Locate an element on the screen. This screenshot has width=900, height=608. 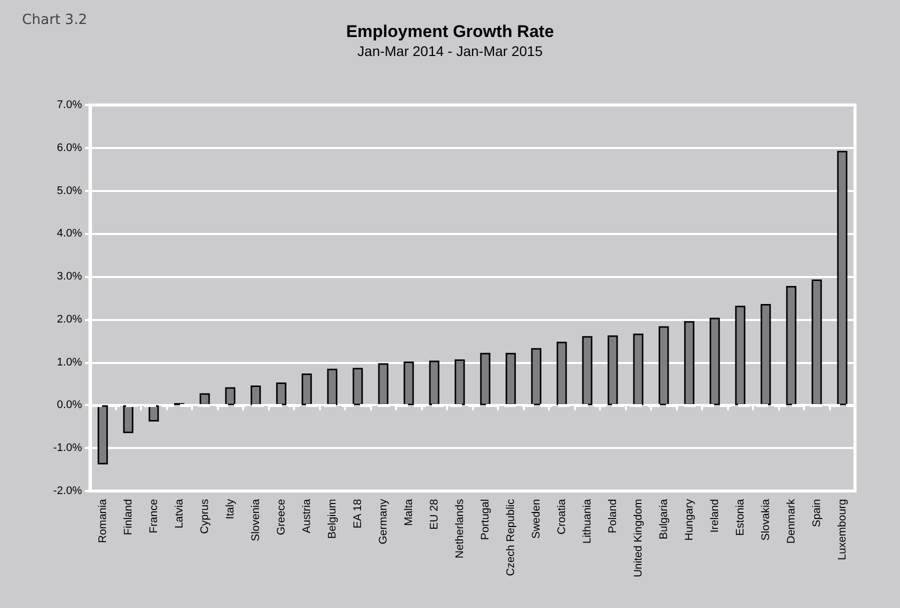
x-tick-label: Germany is located at coordinates (383, 521).